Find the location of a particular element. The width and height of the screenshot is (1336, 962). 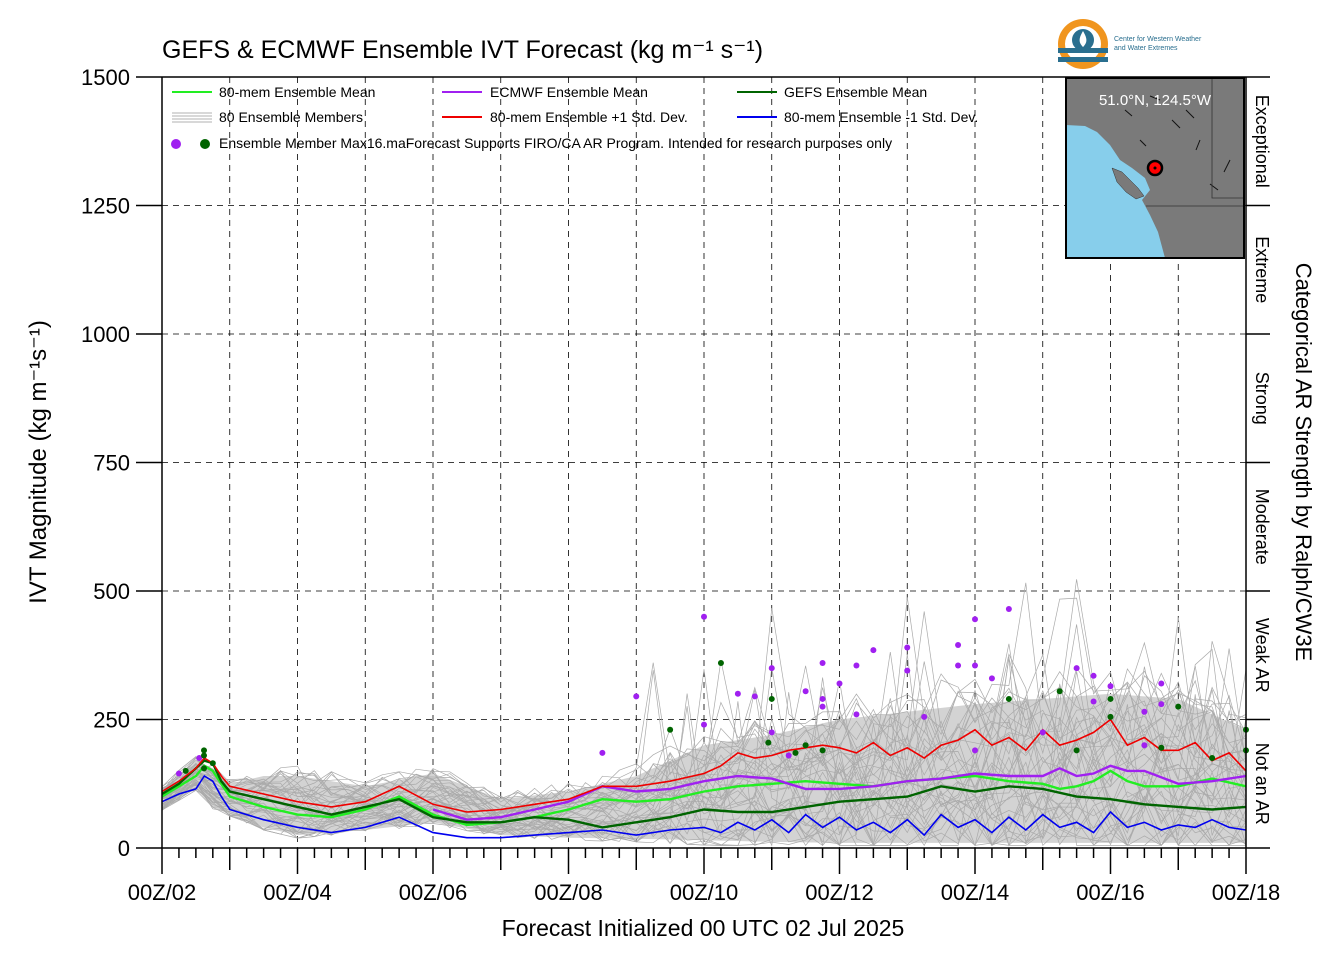

legend-label-gefs-mean: GEFS Ensemble Mean is located at coordinates (855, 92).